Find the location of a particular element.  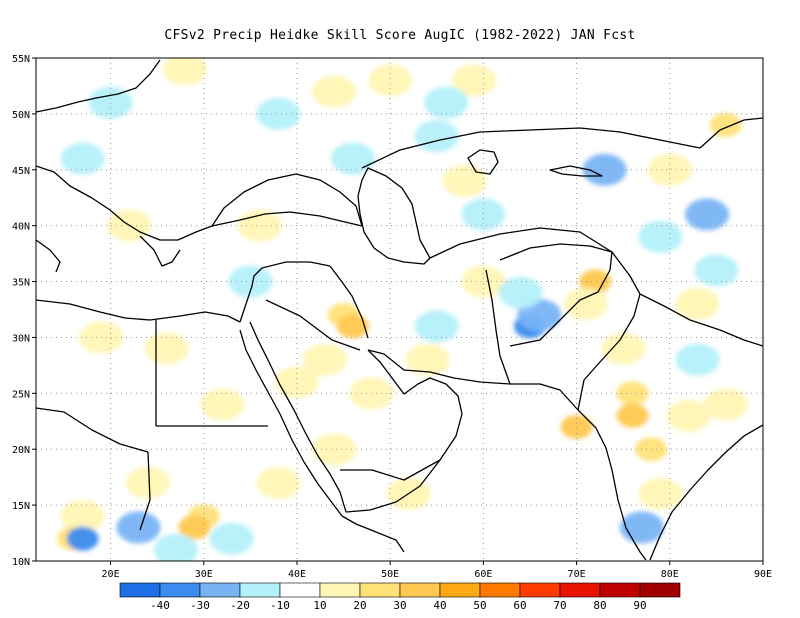

lon-tick-label: 50E is located at coordinates (390, 574).